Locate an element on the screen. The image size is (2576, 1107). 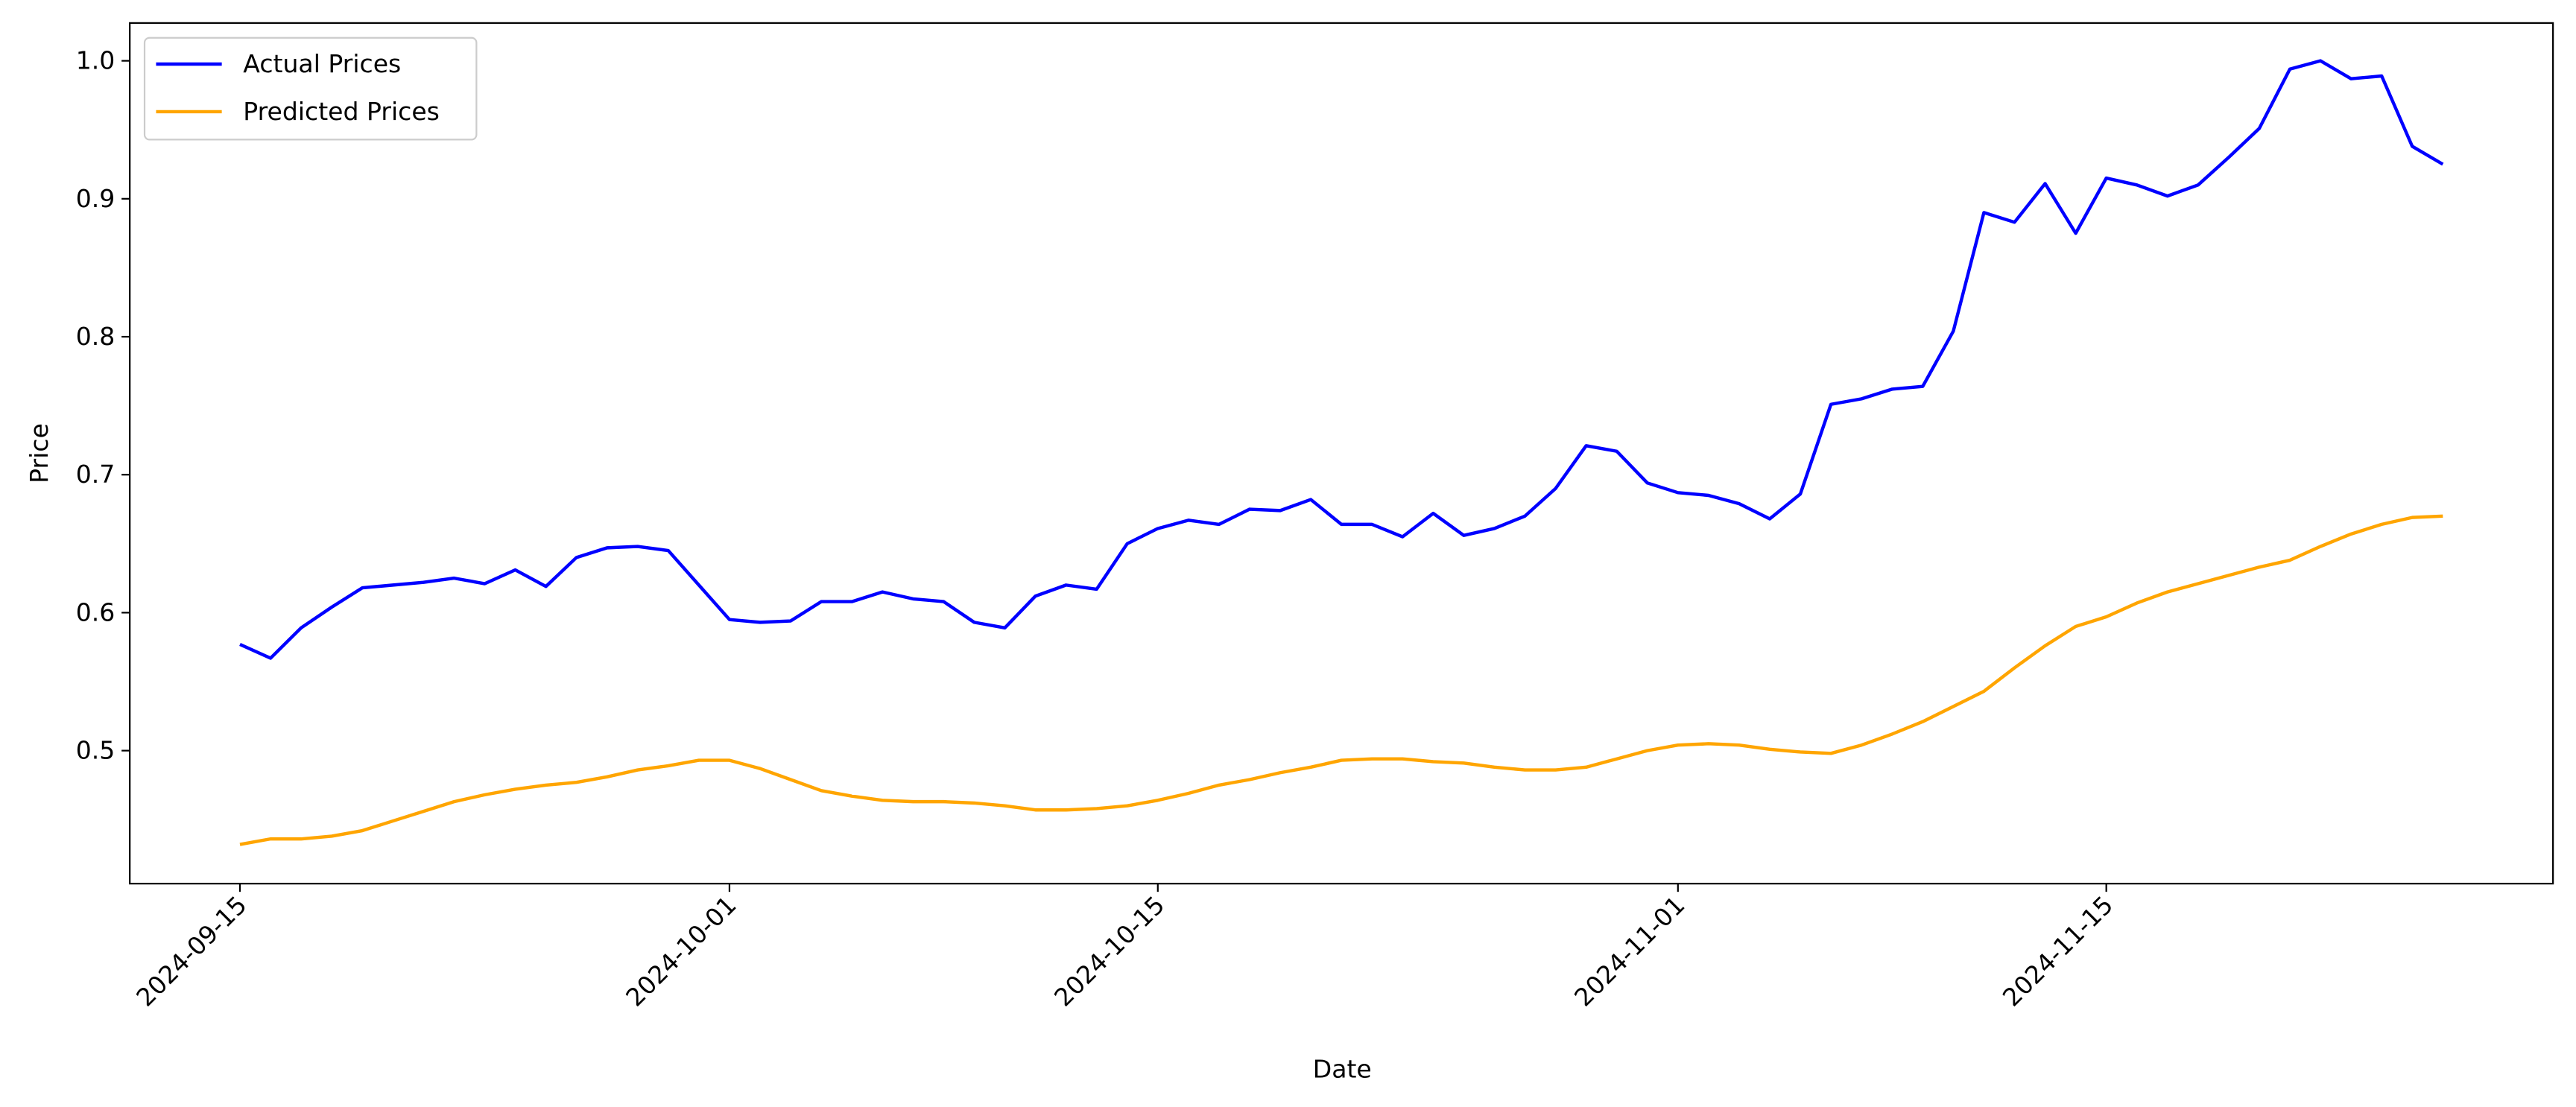
legend-label: Predicted Prices is located at coordinates (341, 111).